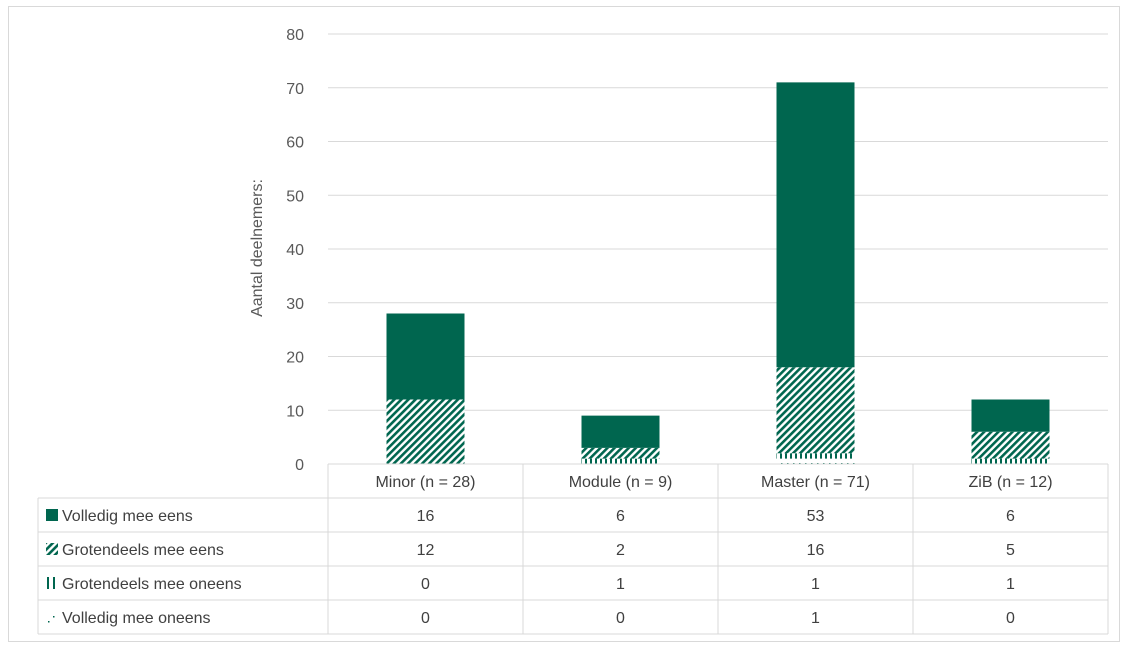 This screenshot has width=1128, height=648. I want to click on y-tick-label: 80, so click(295, 35).